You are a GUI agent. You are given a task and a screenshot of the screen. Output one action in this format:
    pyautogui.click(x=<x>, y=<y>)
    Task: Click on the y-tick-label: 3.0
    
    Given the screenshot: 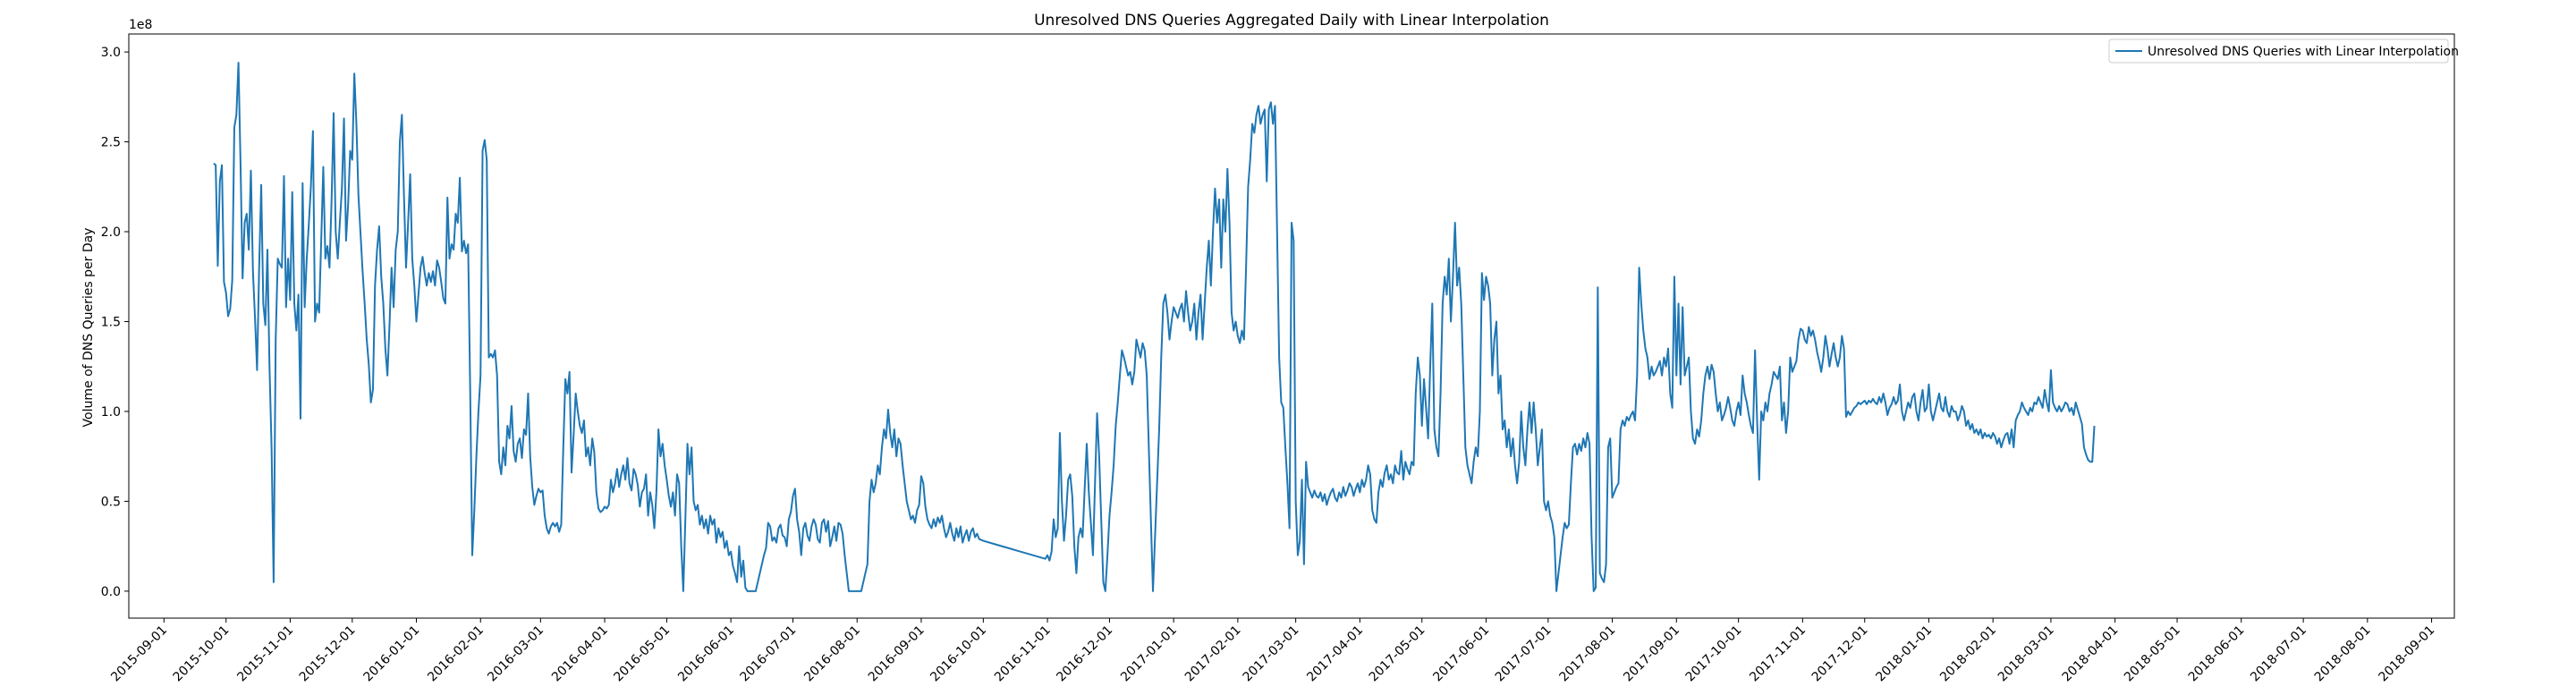 What is the action you would take?
    pyautogui.click(x=111, y=53)
    